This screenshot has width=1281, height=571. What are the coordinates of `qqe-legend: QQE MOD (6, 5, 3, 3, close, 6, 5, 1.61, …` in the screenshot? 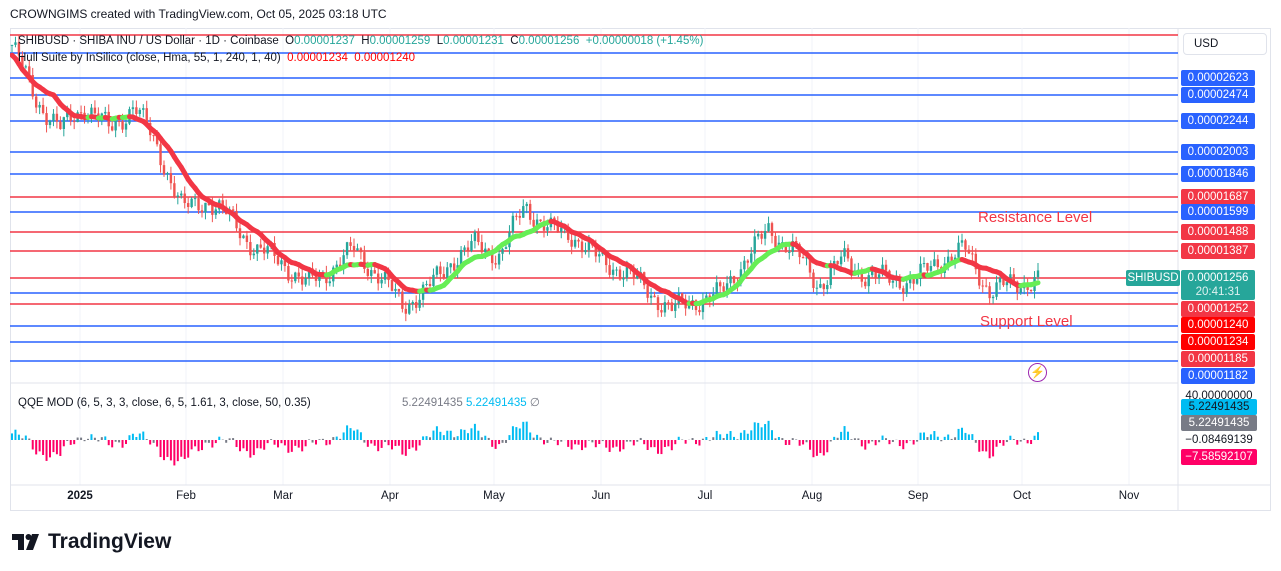 It's located at (279, 402).